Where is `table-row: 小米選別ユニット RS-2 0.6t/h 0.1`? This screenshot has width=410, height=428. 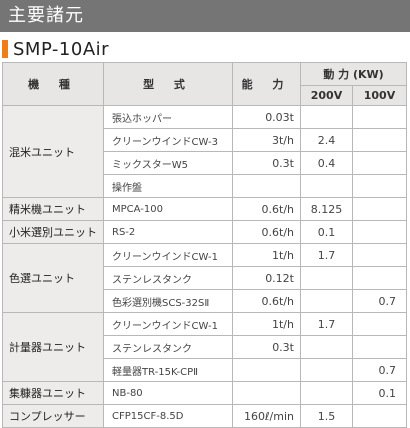 table-row: 小米選別ユニット RS-2 0.6t/h 0.1 is located at coordinates (204, 232).